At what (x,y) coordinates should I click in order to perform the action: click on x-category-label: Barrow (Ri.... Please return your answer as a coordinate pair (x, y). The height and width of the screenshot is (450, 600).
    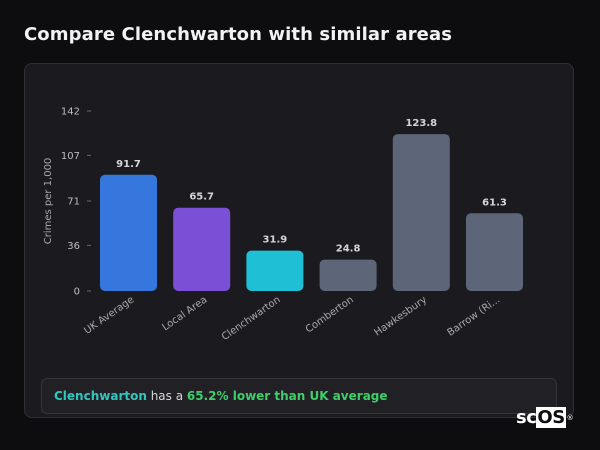
    Looking at the image, I should click on (474, 316).